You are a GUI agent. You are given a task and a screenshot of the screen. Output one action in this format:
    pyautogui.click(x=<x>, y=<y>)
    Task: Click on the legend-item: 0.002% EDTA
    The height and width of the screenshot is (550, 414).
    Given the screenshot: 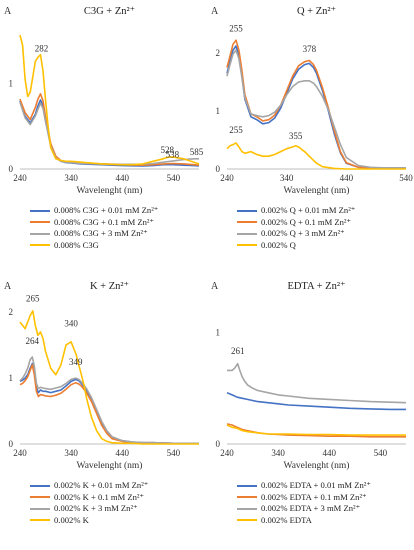 What is the action you would take?
    pyautogui.click(x=304, y=521)
    